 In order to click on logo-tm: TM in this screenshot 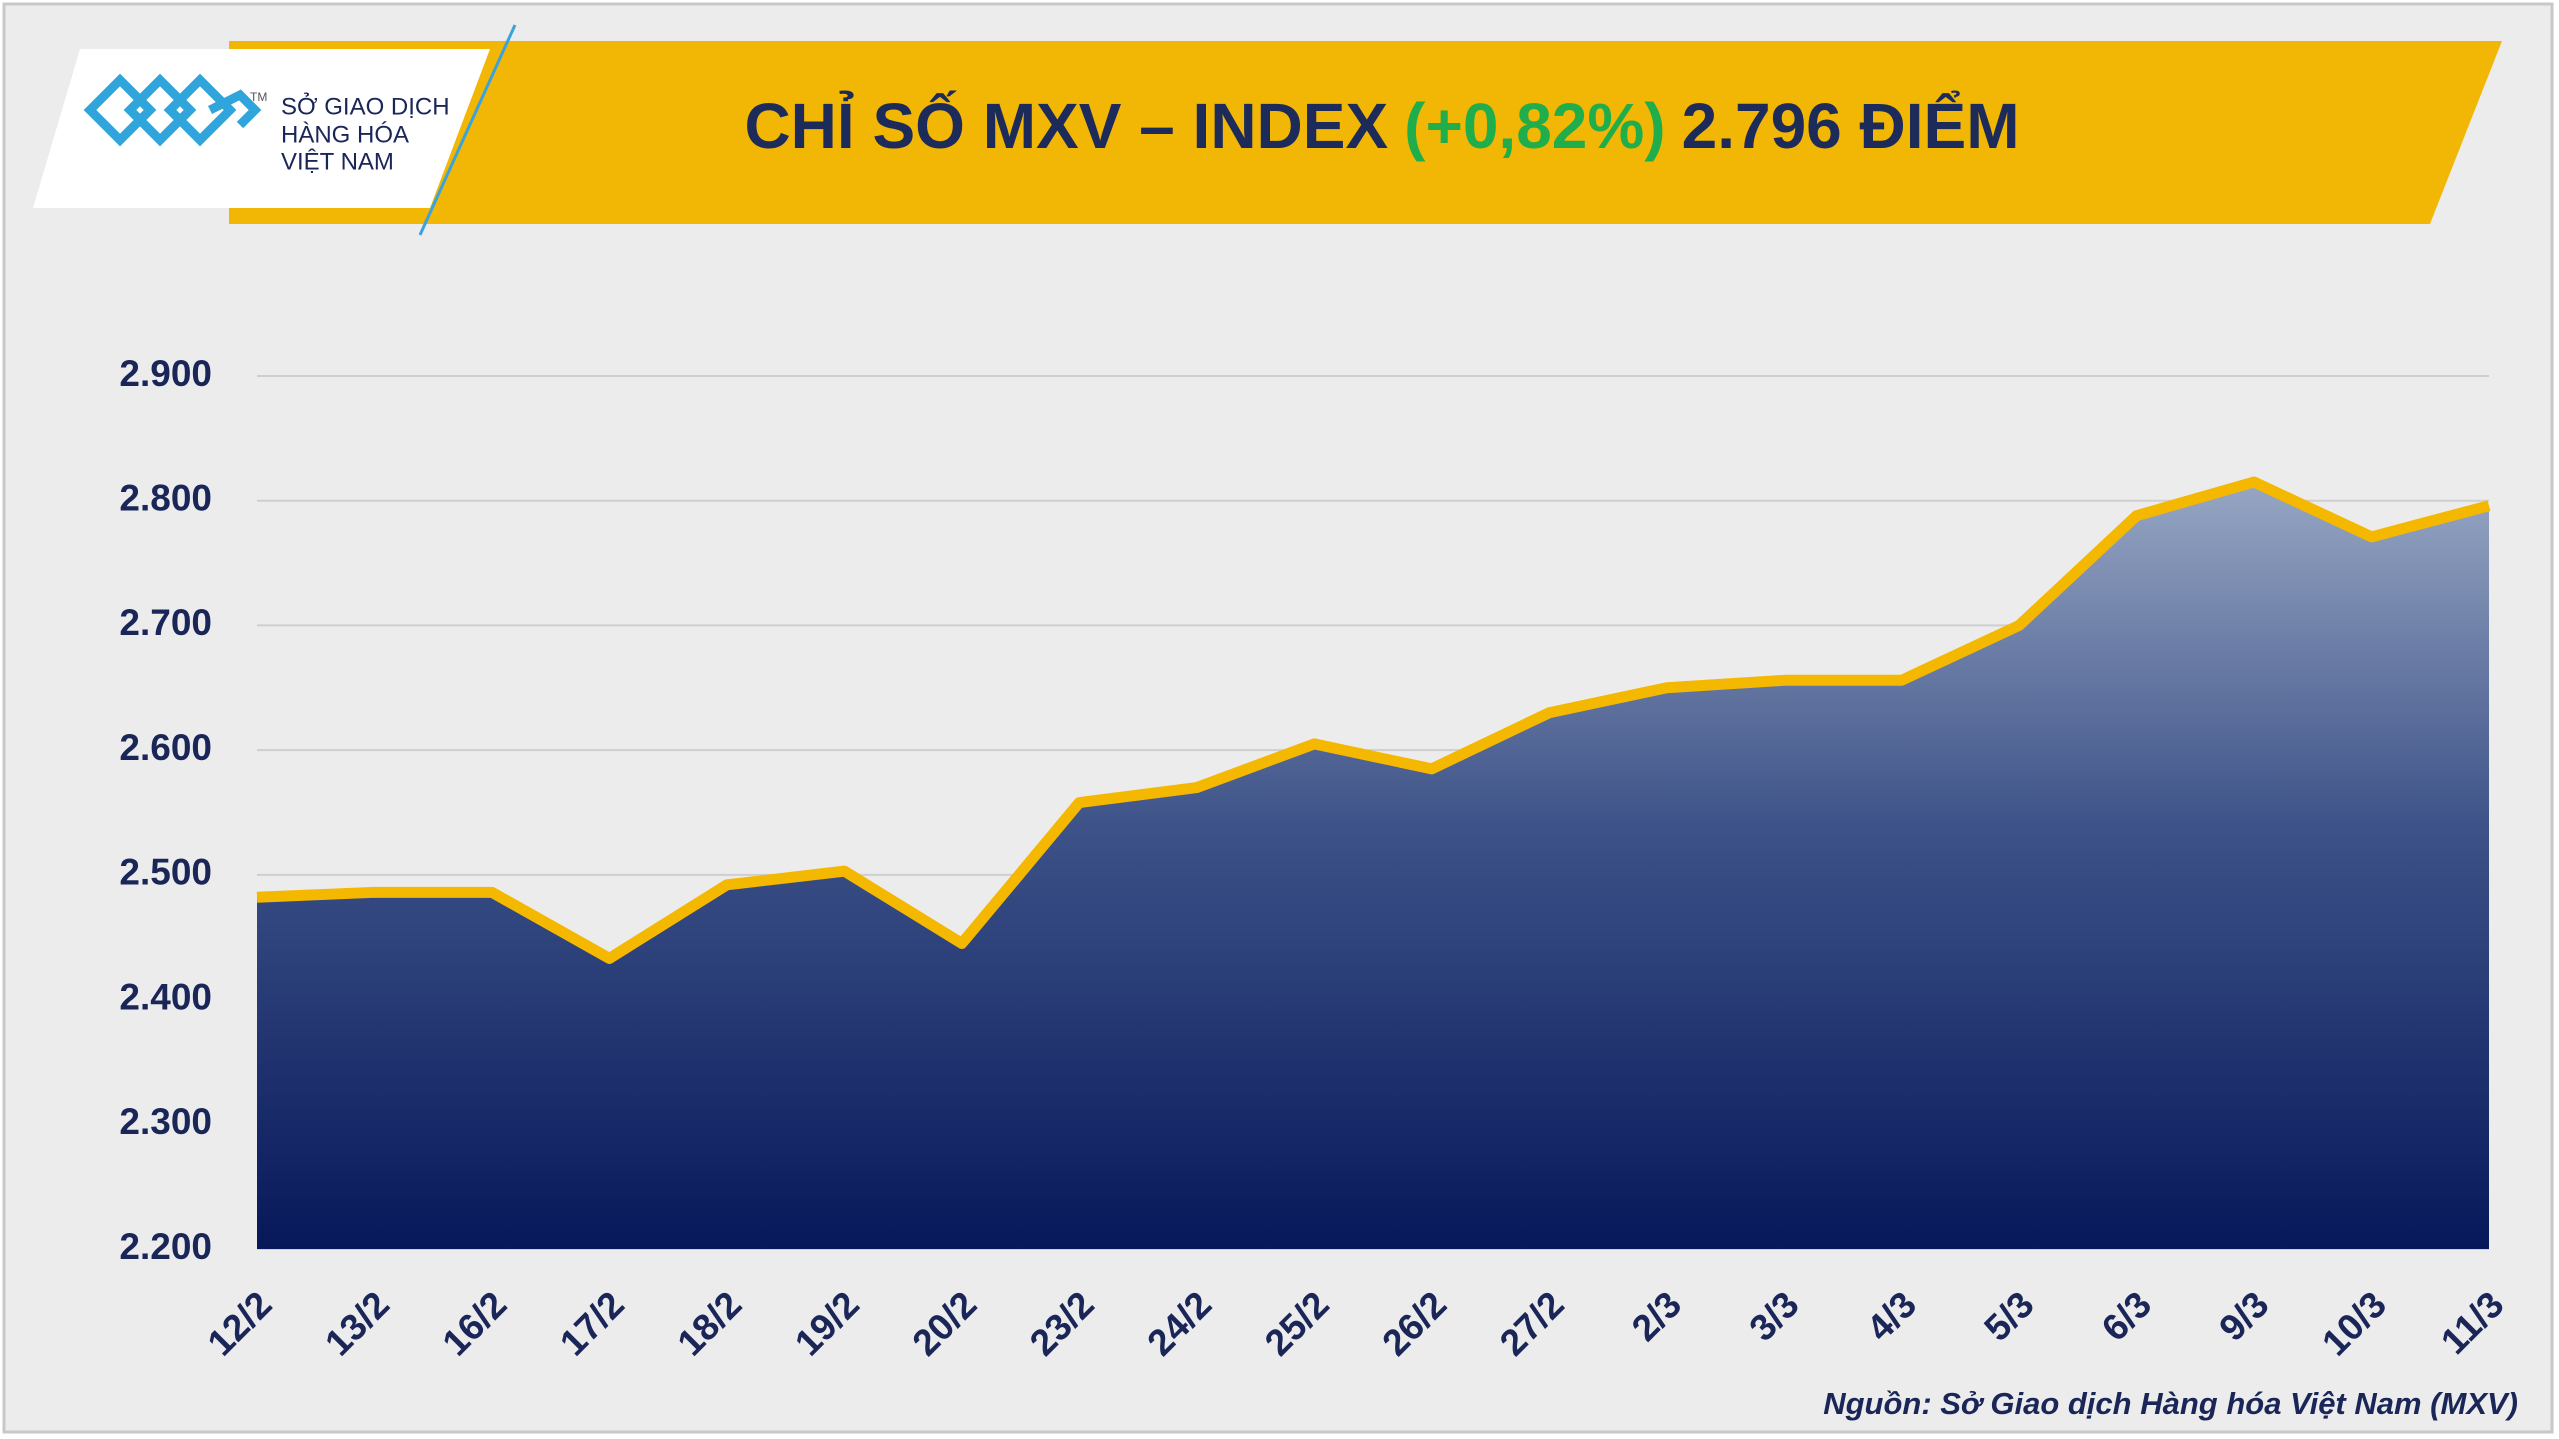, I will do `click(258, 97)`.